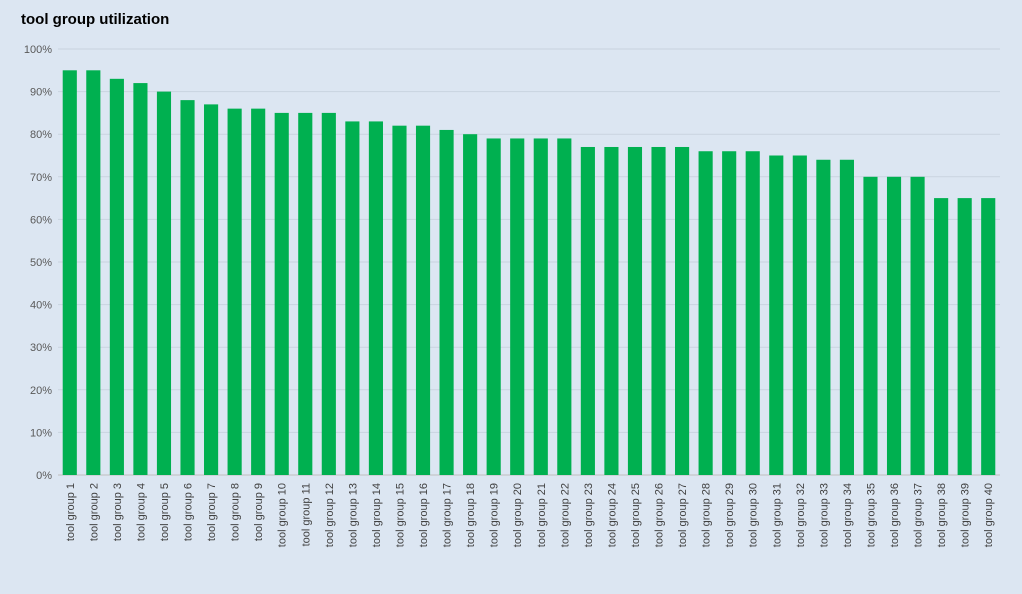 The width and height of the screenshot is (1022, 594). Describe the element at coordinates (306, 514) in the screenshot. I see `x-tick-label: tool group 11` at that location.